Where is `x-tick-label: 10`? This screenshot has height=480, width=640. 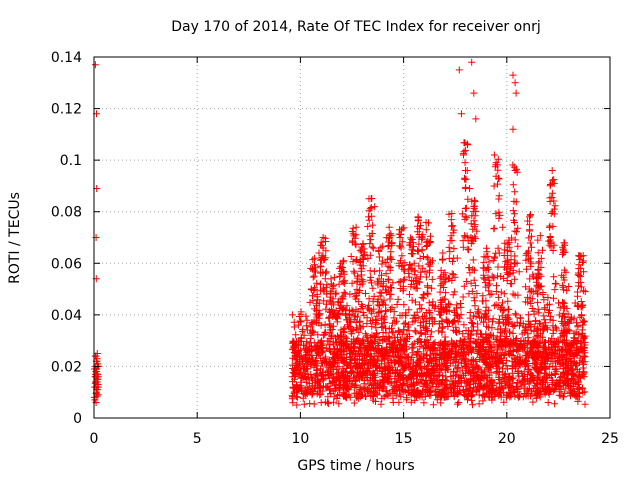
x-tick-label: 10 is located at coordinates (300, 439).